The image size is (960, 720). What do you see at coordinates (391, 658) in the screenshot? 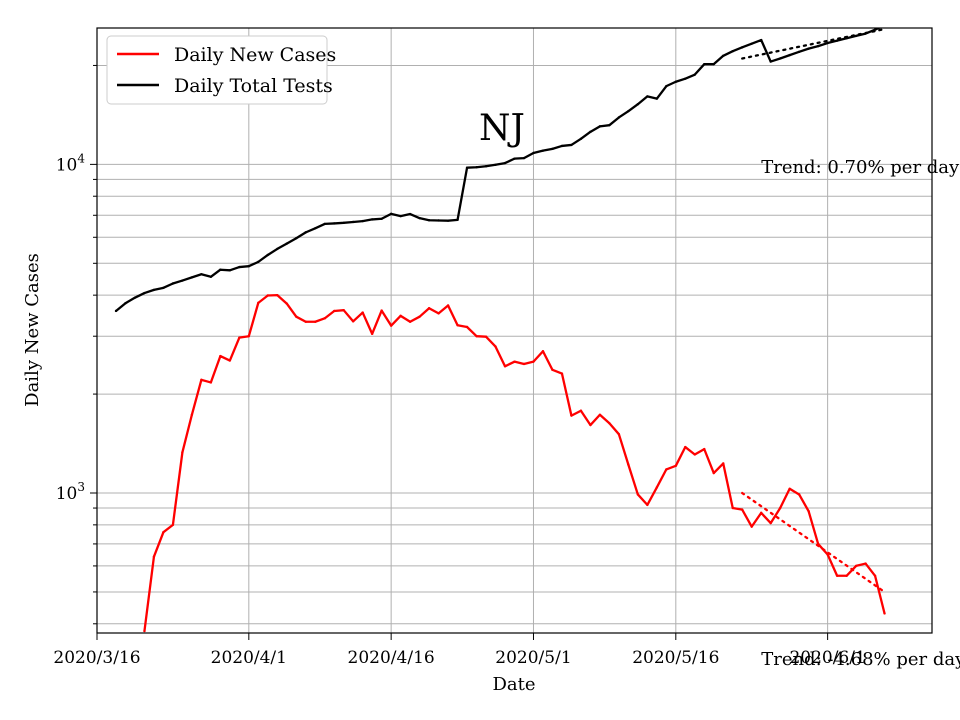
I see `x-tick-label: 2020/4/16` at bounding box center [391, 658].